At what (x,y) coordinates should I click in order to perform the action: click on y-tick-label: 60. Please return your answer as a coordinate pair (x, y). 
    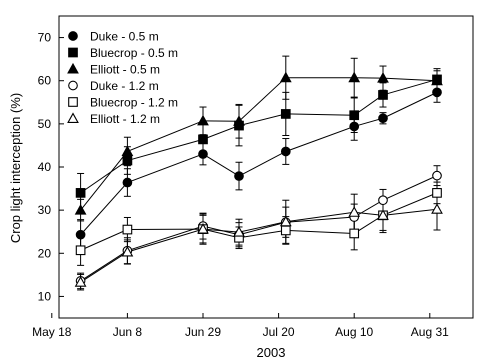
    Looking at the image, I should click on (45, 81).